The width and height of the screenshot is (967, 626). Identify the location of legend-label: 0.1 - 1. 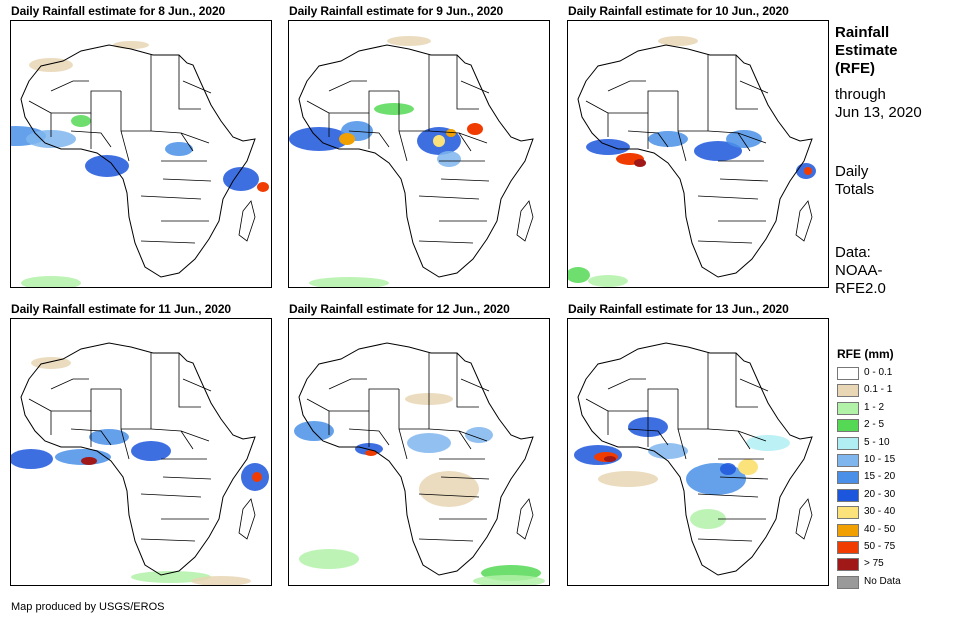
(878, 390).